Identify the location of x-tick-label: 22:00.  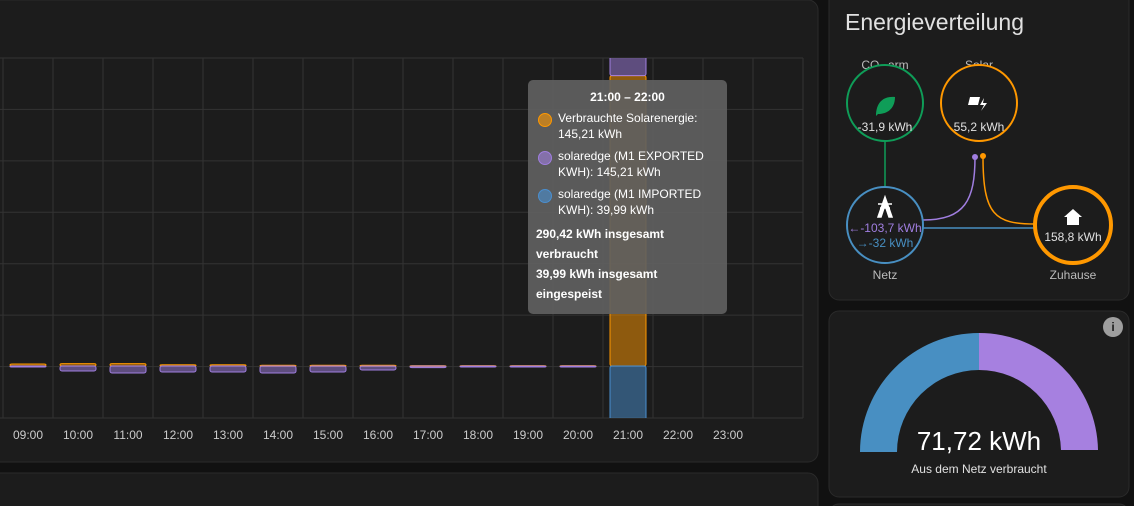
(678, 435).